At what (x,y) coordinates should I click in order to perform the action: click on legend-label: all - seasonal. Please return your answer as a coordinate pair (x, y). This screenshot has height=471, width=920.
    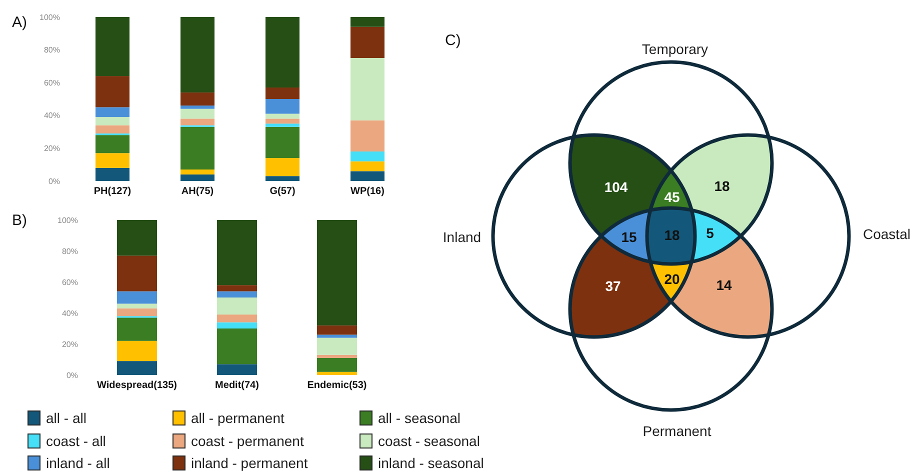
    Looking at the image, I should click on (419, 418).